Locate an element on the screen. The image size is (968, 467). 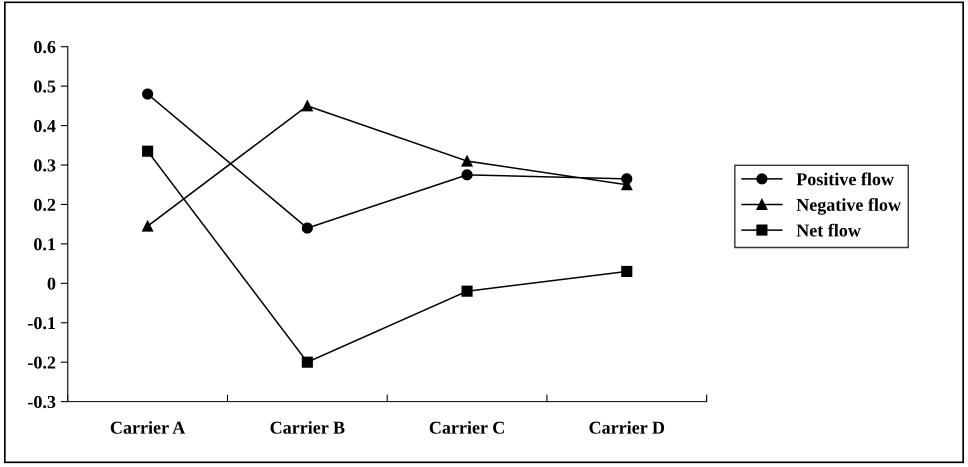
y-tick-label: -0.1 is located at coordinates (42, 323).